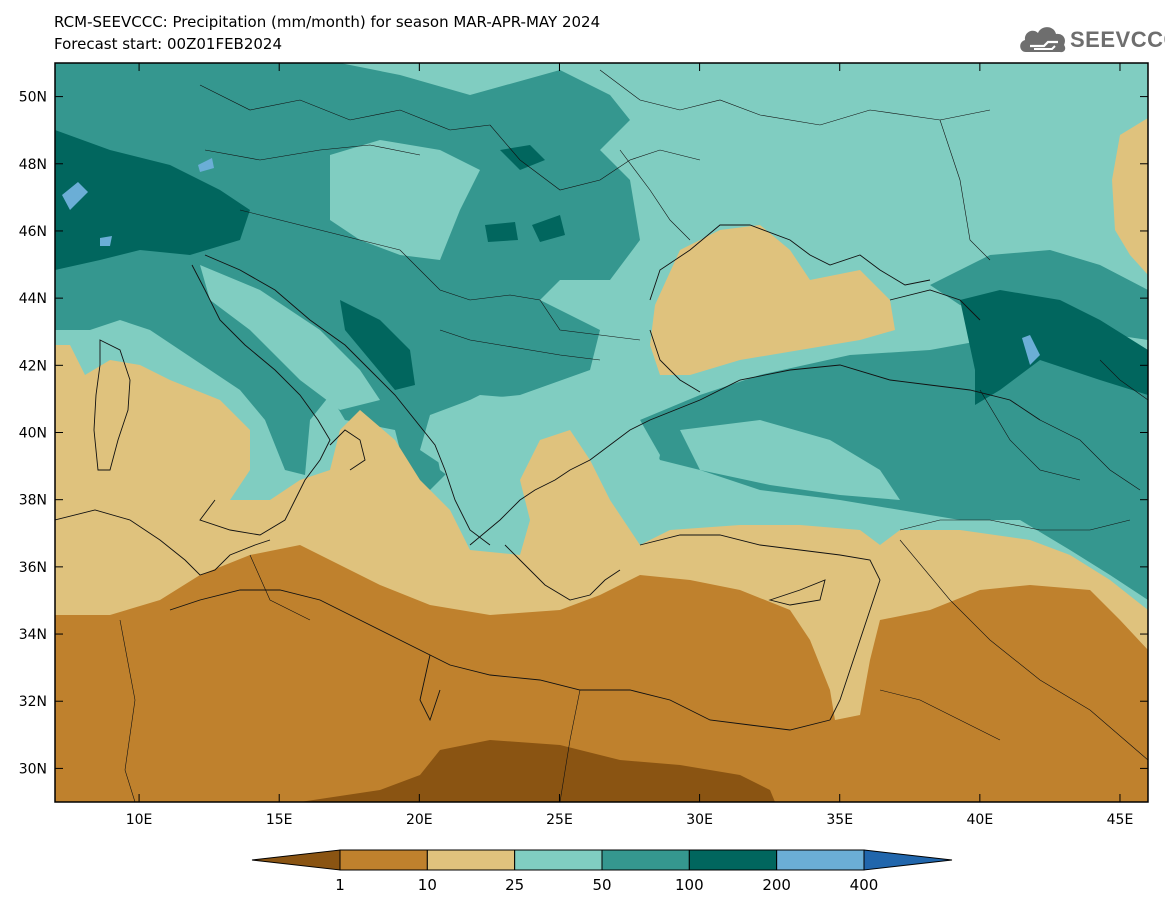  What do you see at coordinates (980, 820) in the screenshot?
I see `lon-tick-label: 40E` at bounding box center [980, 820].